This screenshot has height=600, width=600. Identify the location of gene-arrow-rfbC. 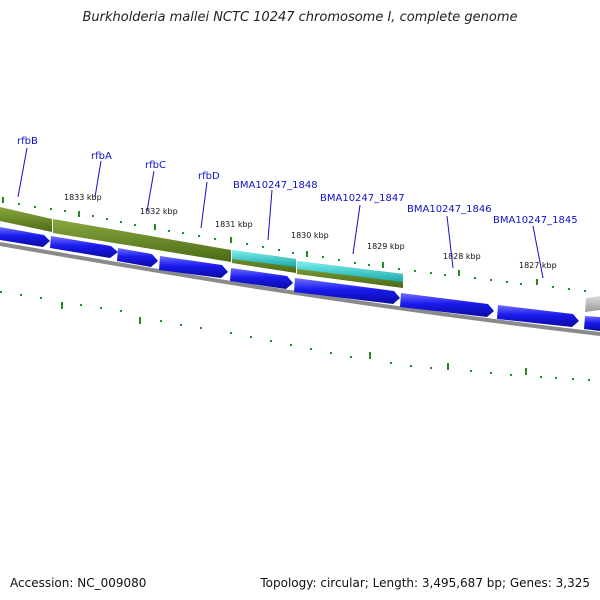
(137, 257).